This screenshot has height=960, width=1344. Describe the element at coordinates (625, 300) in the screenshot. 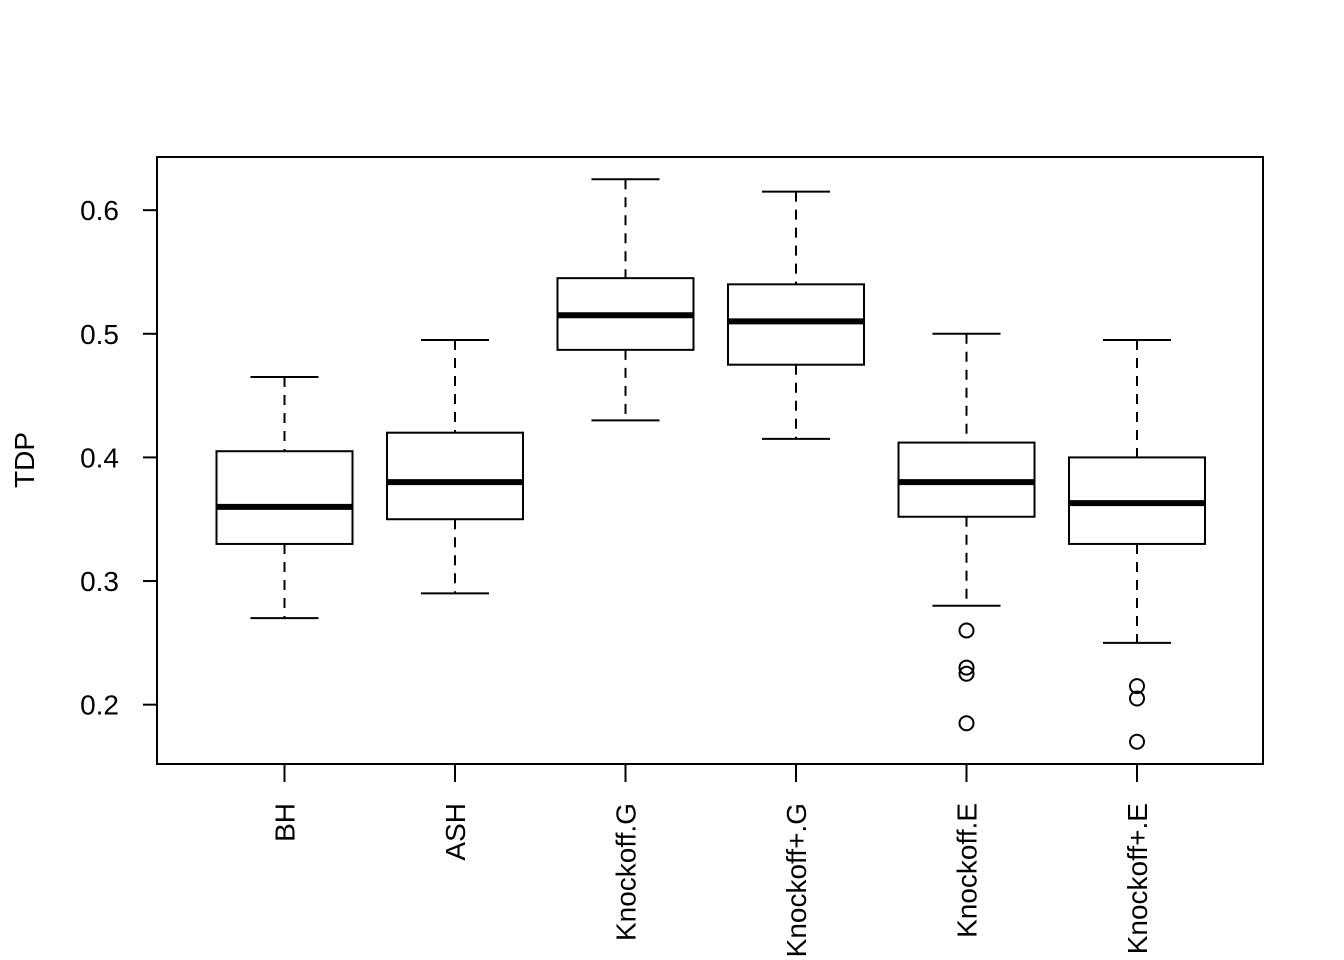

I see `box-Knockoff.G` at that location.